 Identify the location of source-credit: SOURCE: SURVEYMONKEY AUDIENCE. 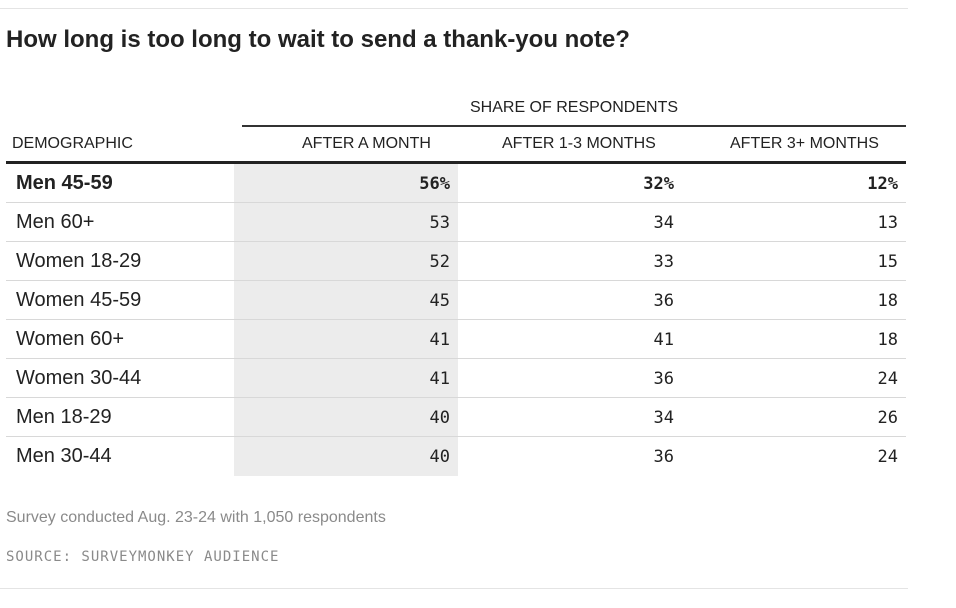
(143, 557).